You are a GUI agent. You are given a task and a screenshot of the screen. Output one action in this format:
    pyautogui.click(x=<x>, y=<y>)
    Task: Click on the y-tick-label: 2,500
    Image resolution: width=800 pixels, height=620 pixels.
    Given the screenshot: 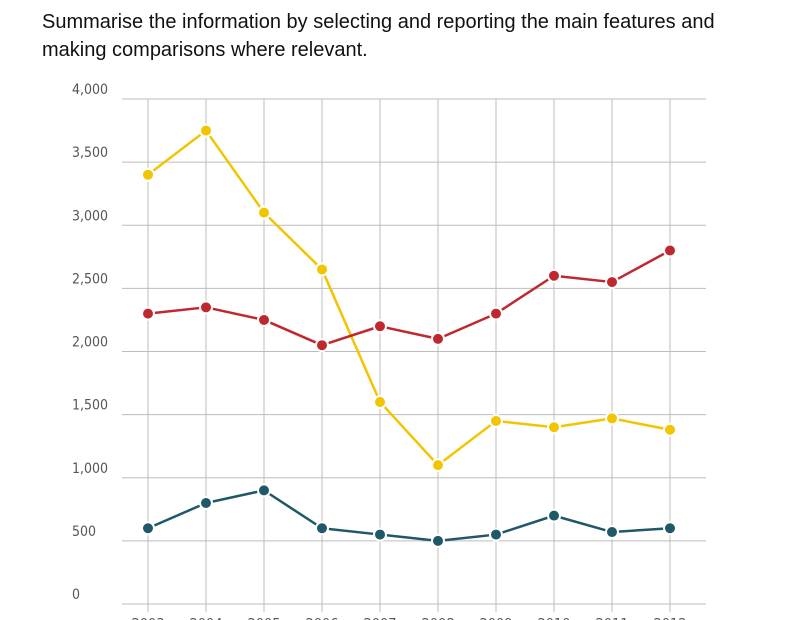 What is the action you would take?
    pyautogui.click(x=90, y=279)
    